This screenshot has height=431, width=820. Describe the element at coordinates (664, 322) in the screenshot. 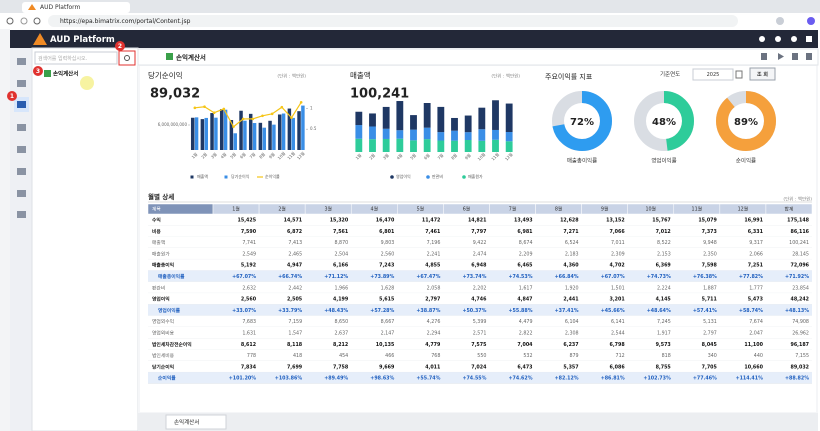

I see `table-cell: 7,245` at that location.